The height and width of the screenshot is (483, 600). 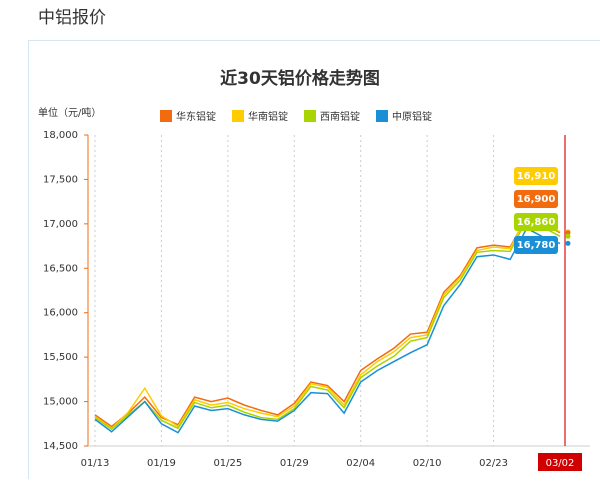 I want to click on x-tick-label: 01/19, so click(x=161, y=463).